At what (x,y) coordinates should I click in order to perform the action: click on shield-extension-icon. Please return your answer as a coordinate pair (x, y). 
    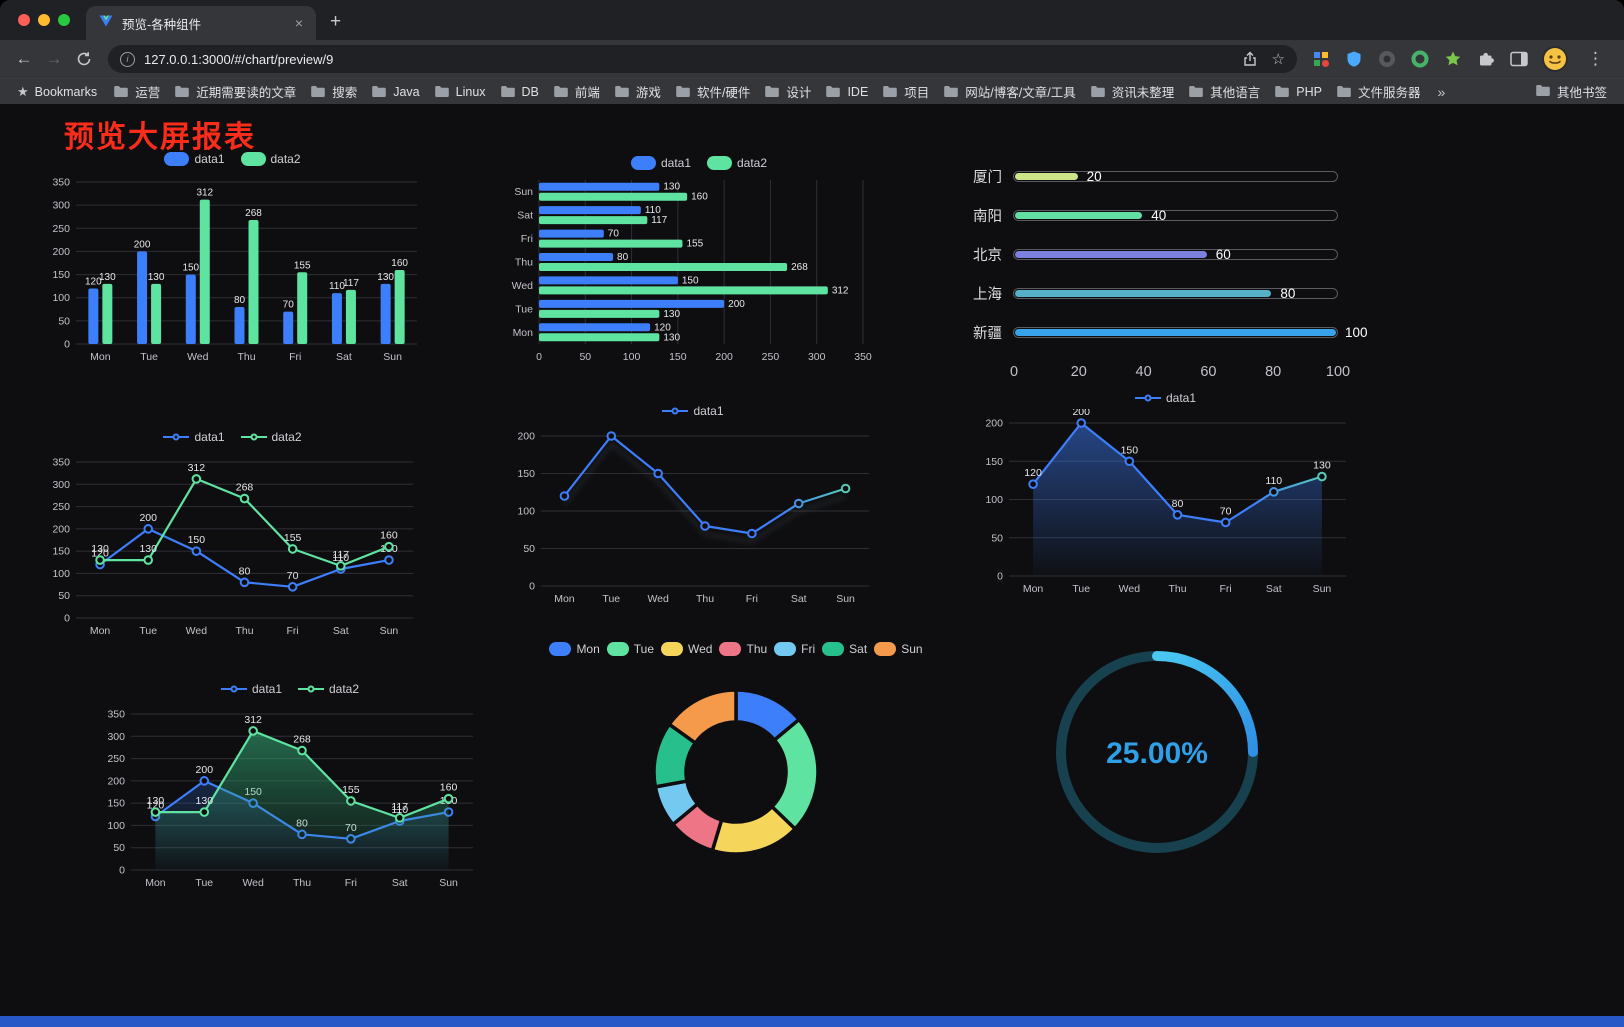
    Looking at the image, I should click on (1354, 59).